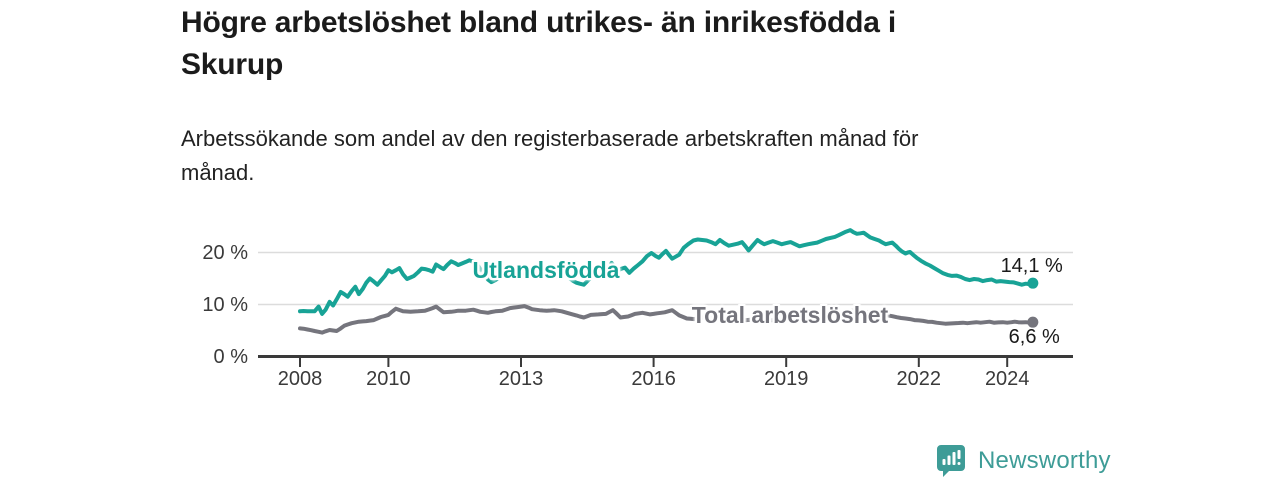 This screenshot has width=1280, height=485. I want to click on newsworthy-logo-text: Newsworthy, so click(1044, 460).